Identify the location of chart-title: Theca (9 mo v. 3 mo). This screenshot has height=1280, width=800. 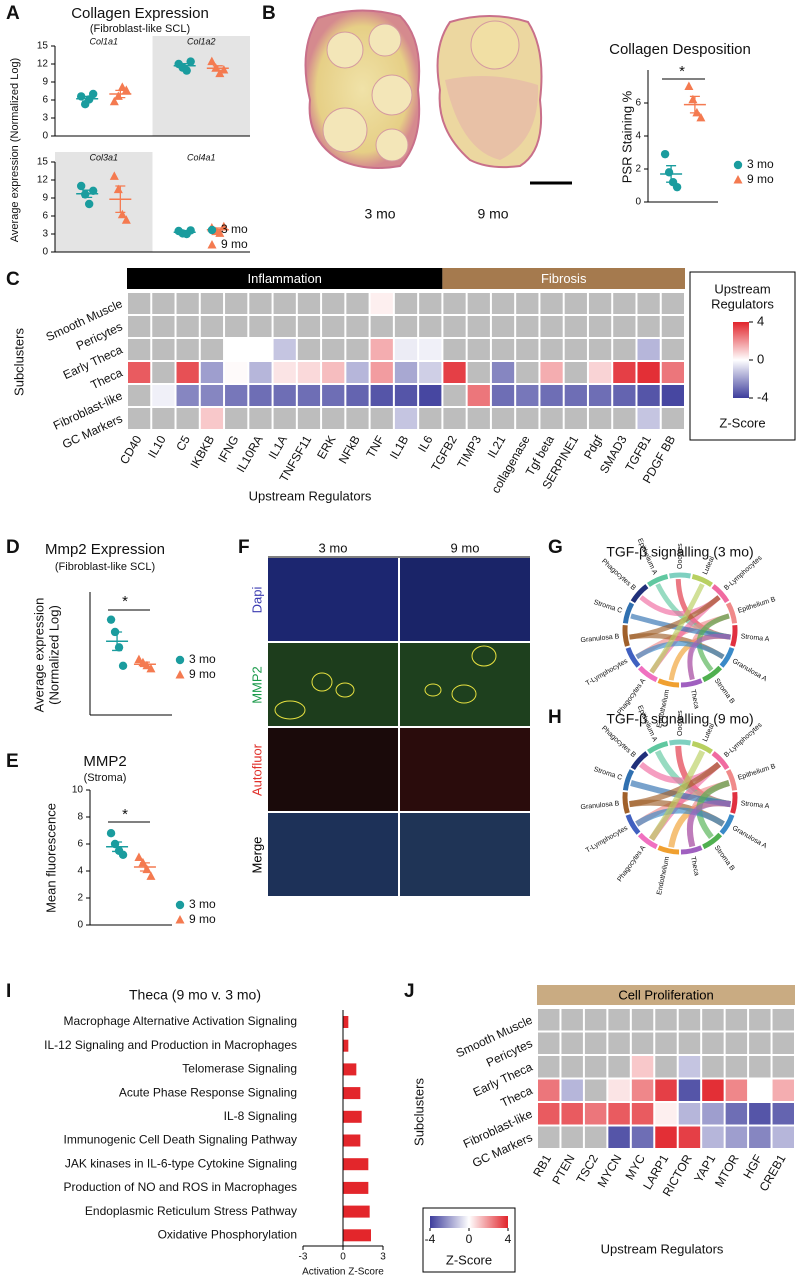
(195, 995).